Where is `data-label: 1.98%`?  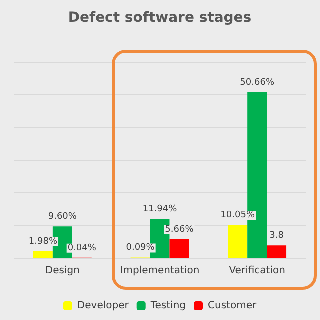 data-label: 1.98% is located at coordinates (43, 242).